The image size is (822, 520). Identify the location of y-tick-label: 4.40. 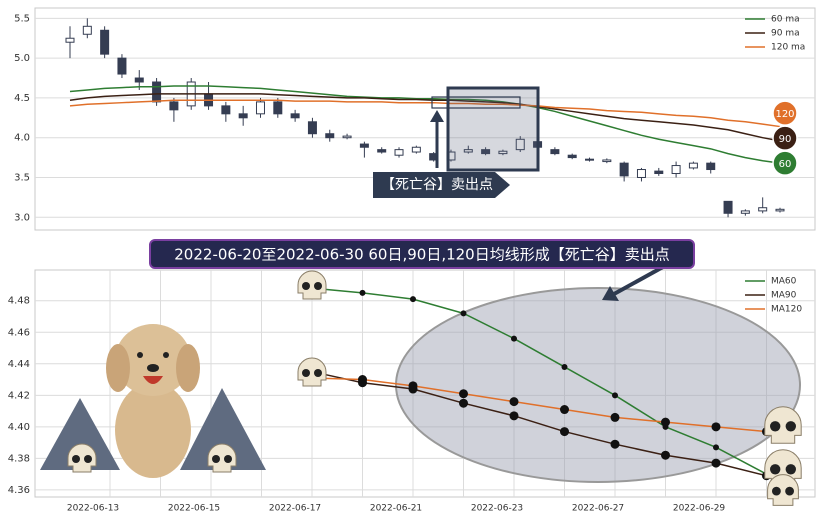
(19, 427).